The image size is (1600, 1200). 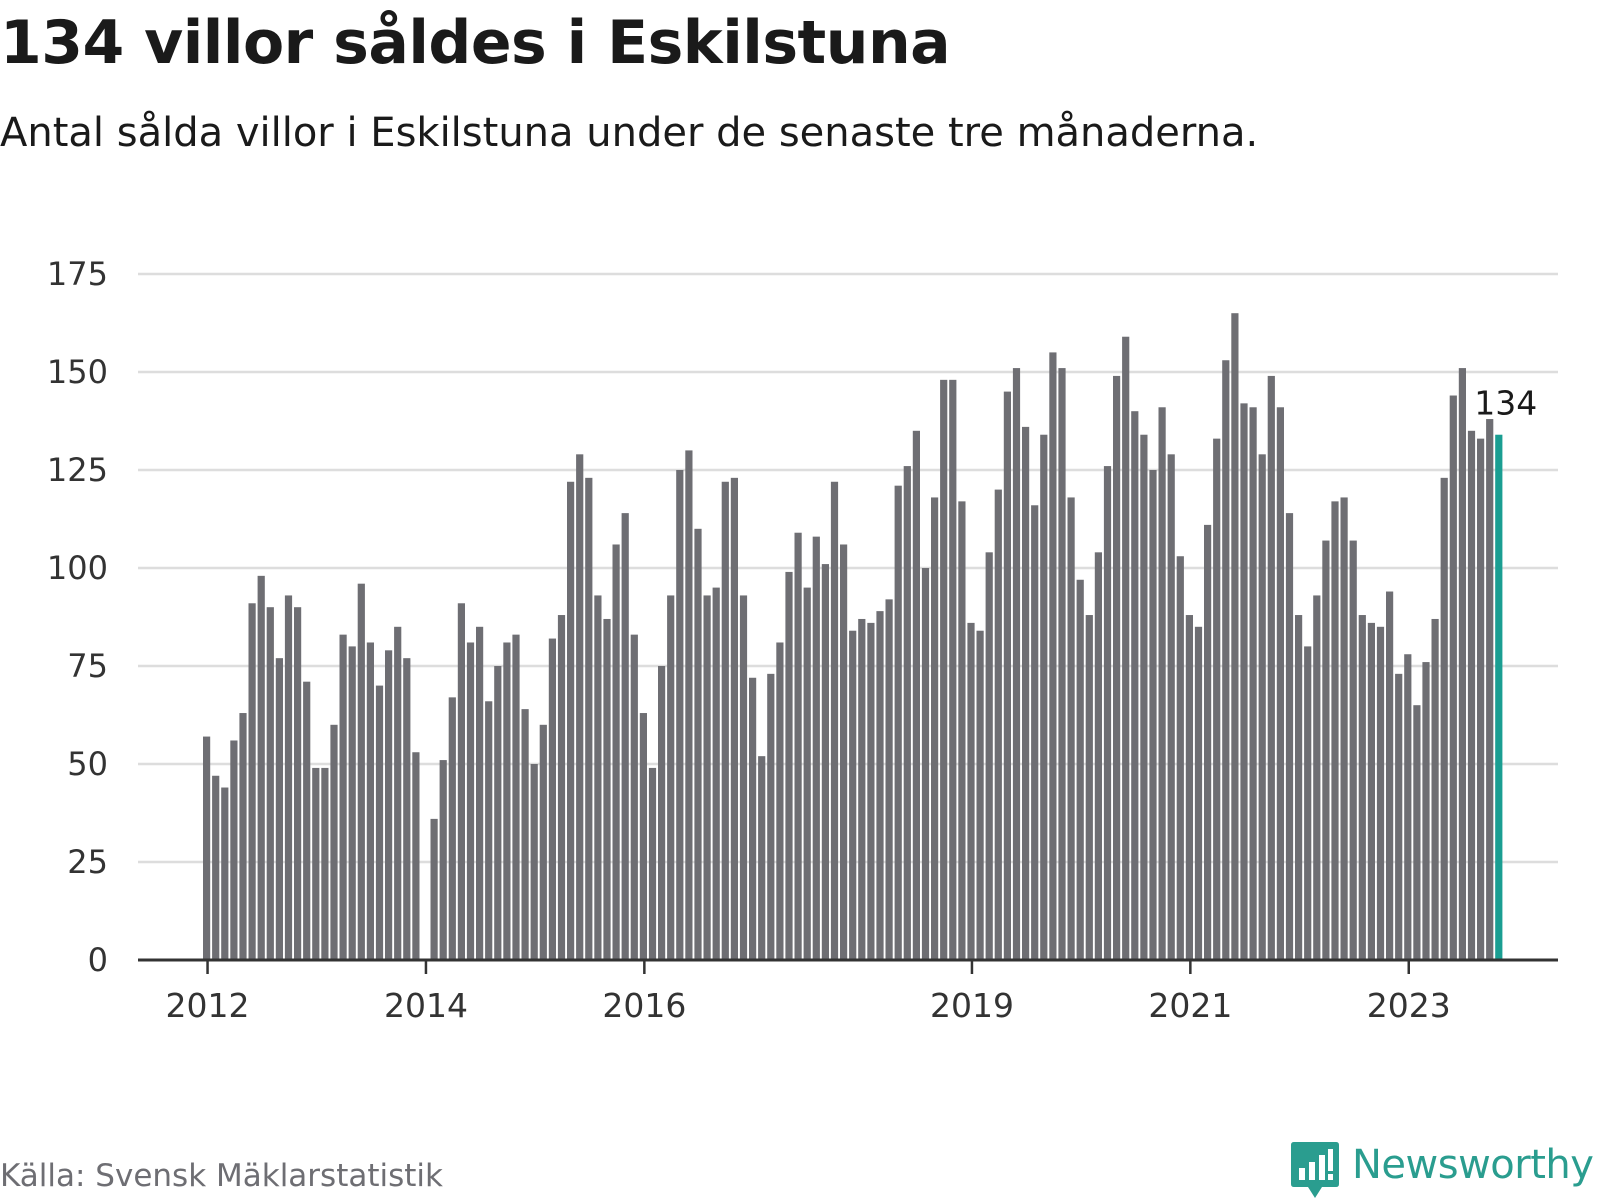 I want to click on y-tick-label: 0, so click(x=98, y=960).